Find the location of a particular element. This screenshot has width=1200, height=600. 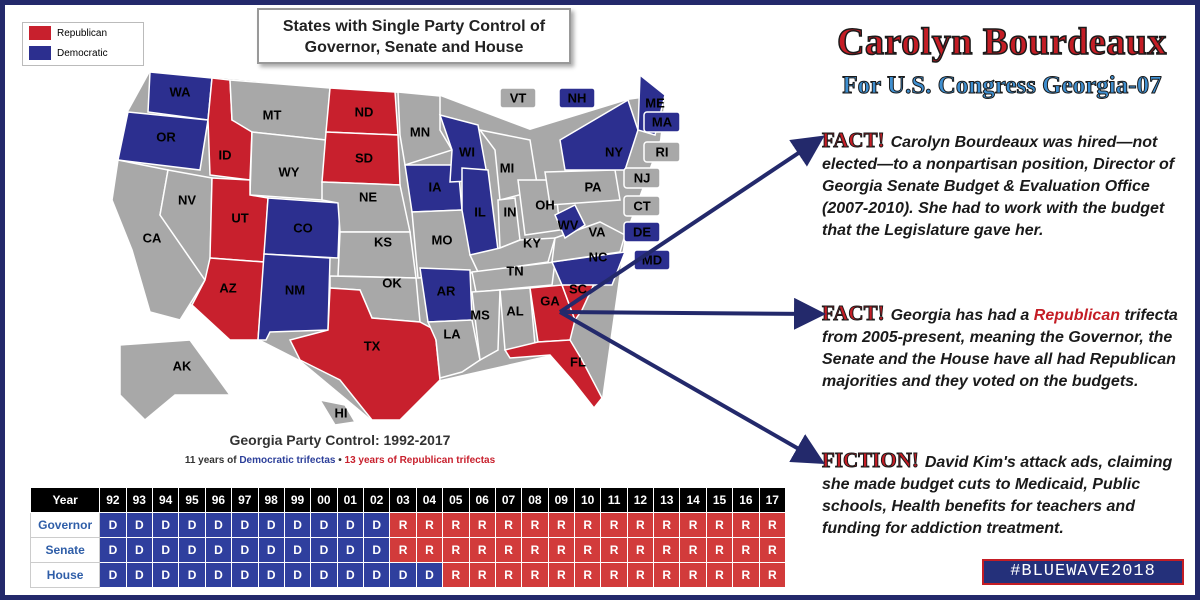

map-title-line1: States with Single Party Control of is located at coordinates (414, 26).